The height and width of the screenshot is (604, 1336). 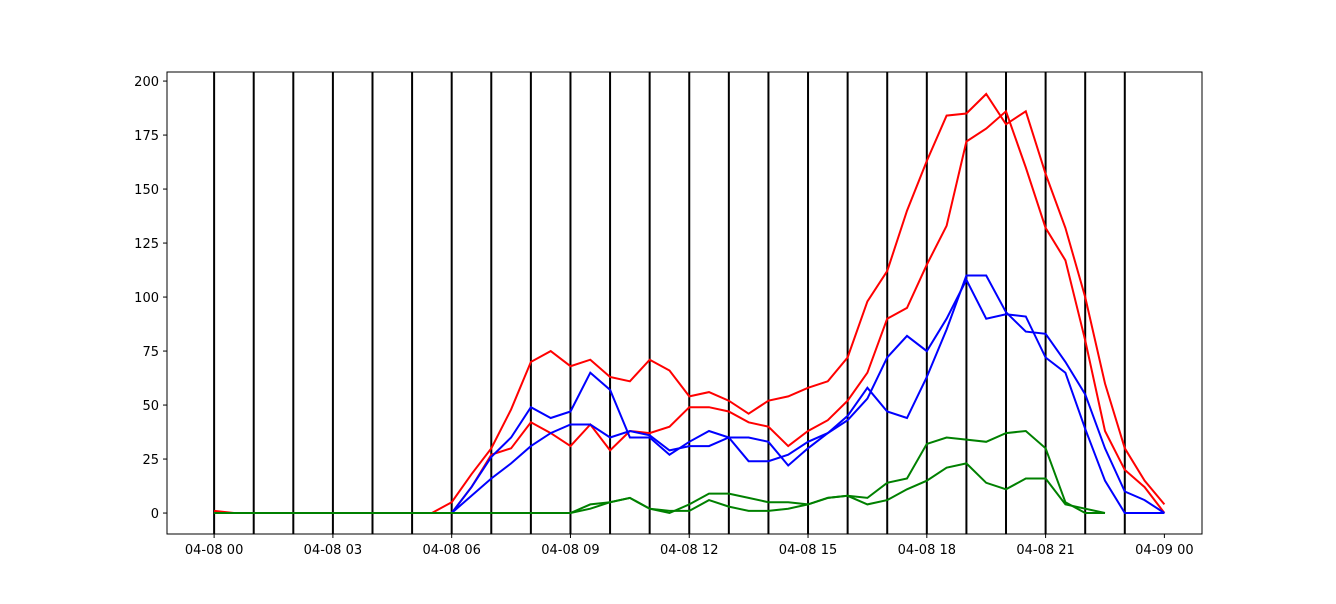 What do you see at coordinates (150, 406) in the screenshot?
I see `y-tick-label: 50` at bounding box center [150, 406].